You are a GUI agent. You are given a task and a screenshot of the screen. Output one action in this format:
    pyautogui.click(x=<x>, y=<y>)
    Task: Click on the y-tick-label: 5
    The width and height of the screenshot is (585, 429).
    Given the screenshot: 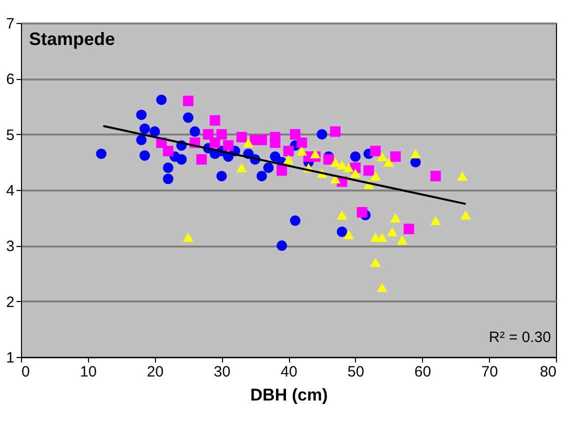 What is the action you would take?
    pyautogui.click(x=10, y=135)
    